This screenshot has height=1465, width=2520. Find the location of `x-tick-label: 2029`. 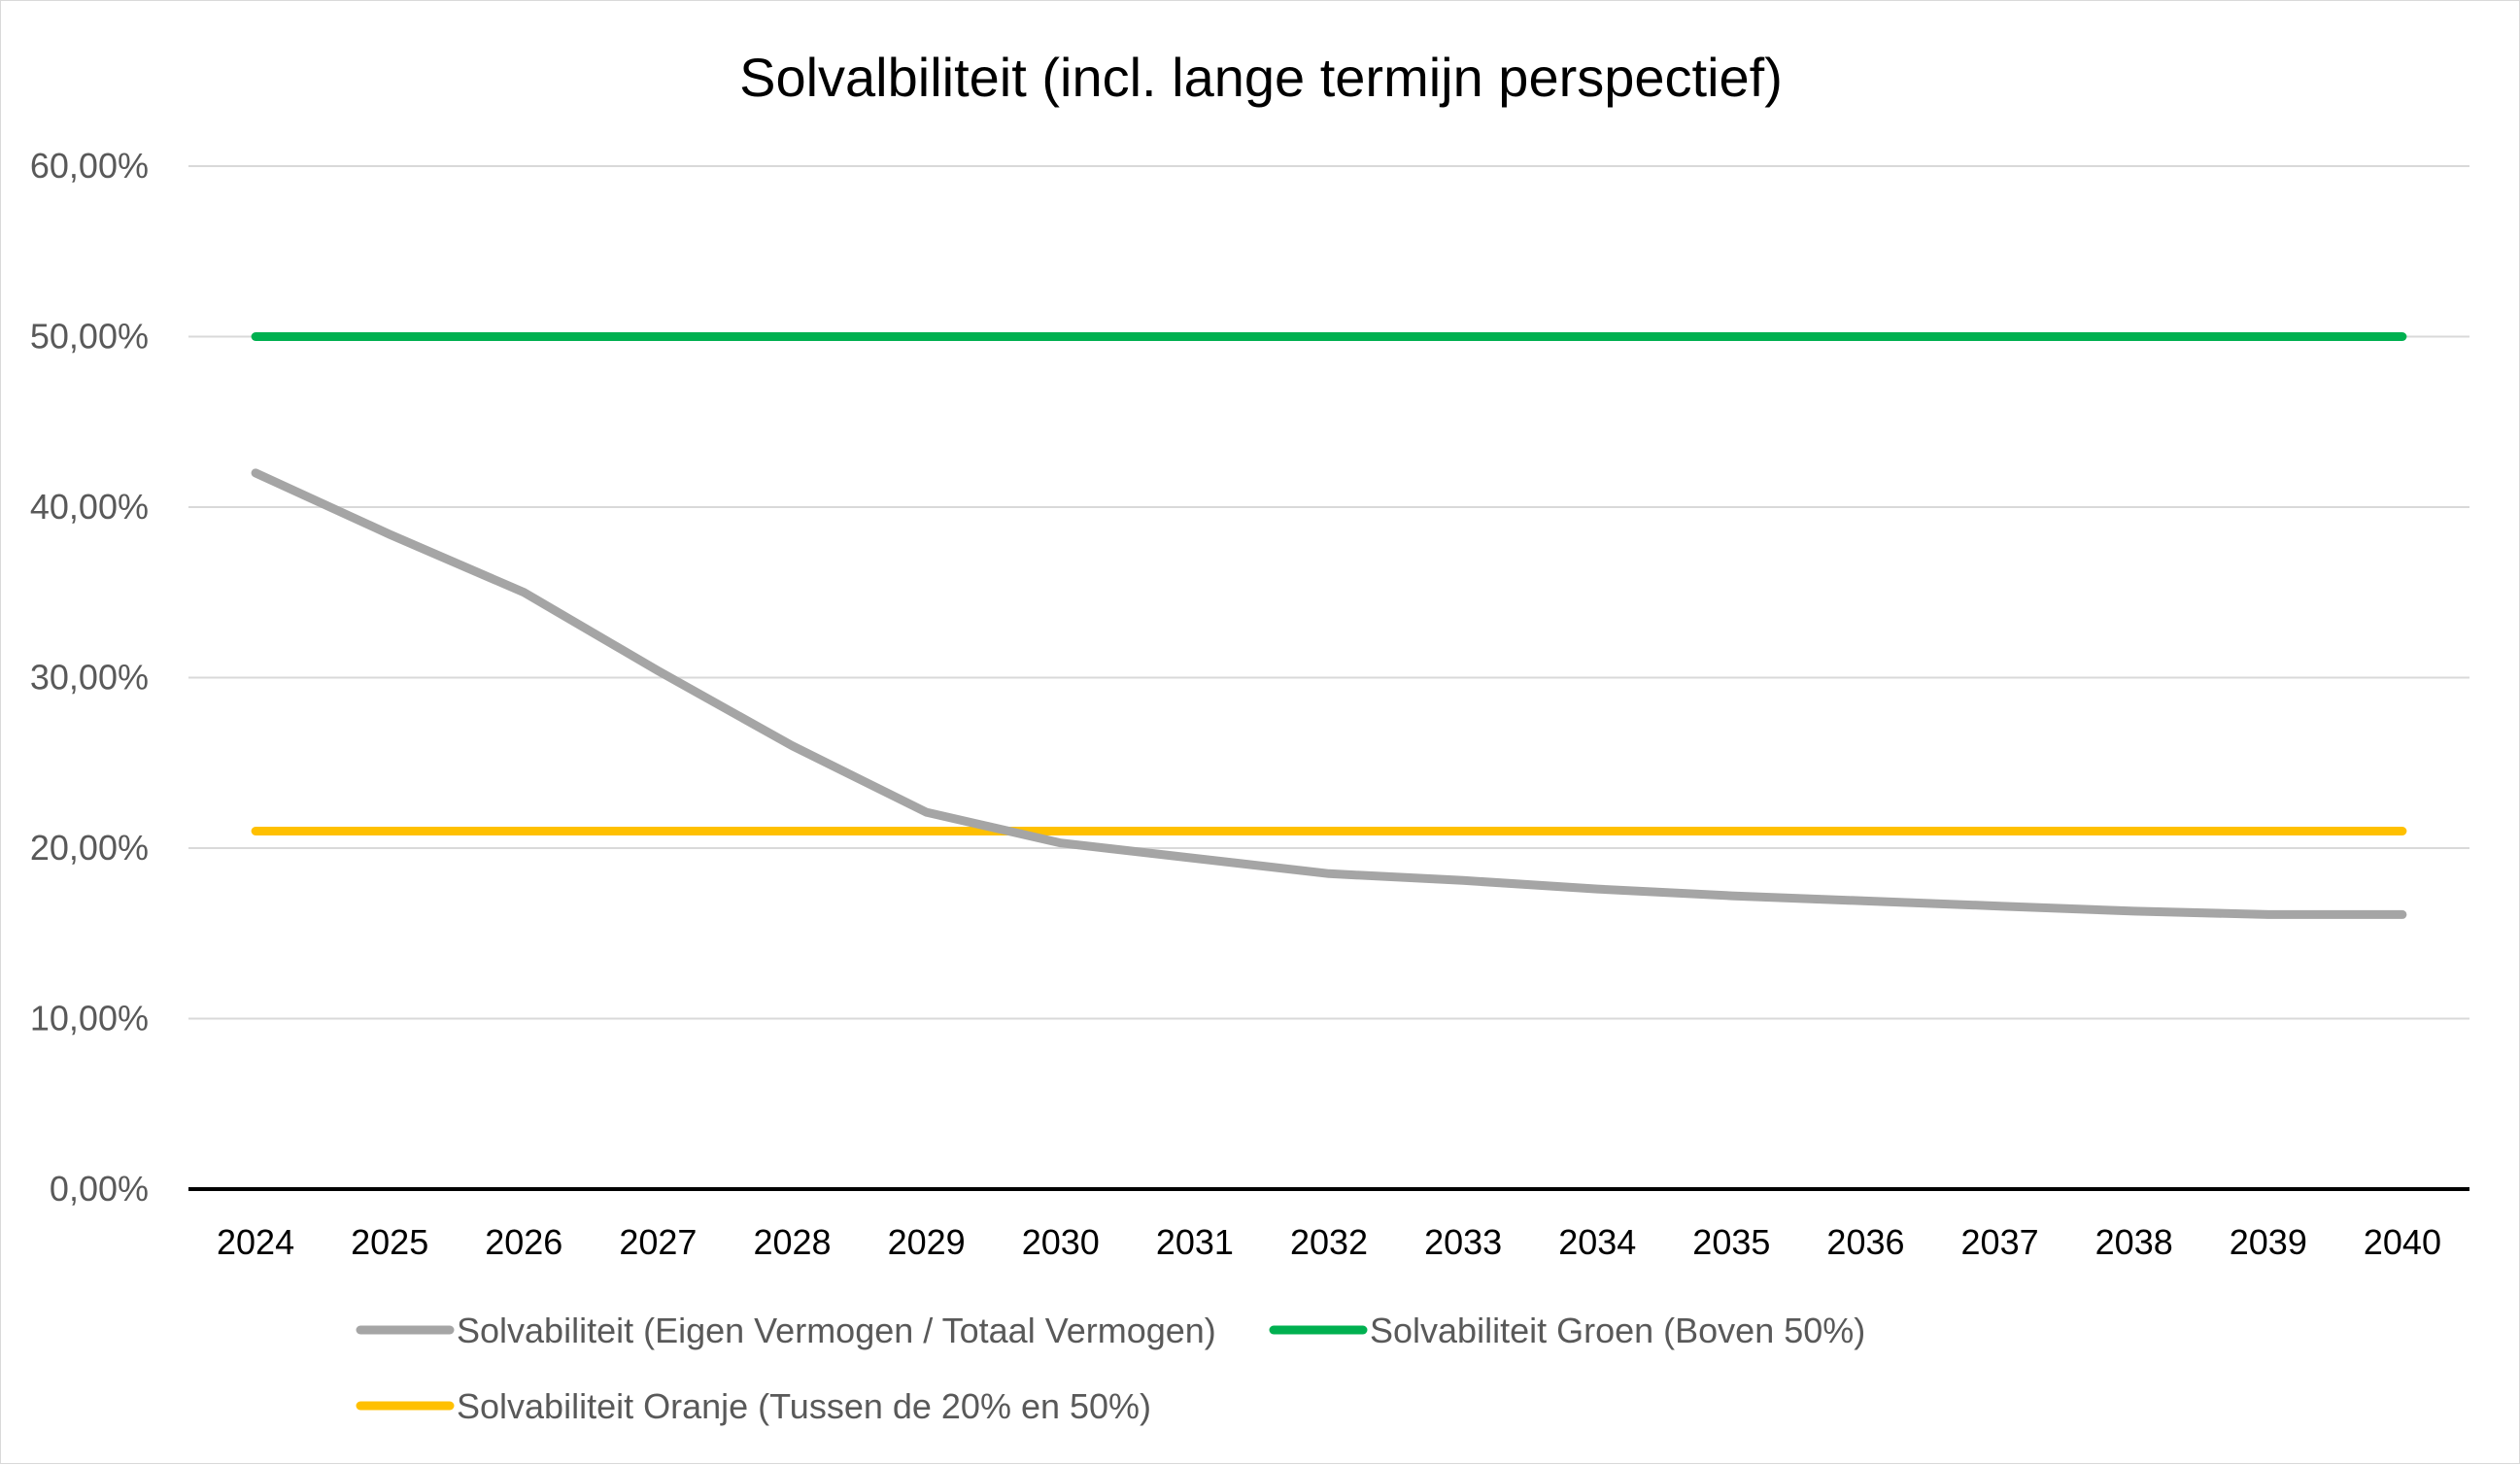

x-tick-label: 2029 is located at coordinates (927, 1242).